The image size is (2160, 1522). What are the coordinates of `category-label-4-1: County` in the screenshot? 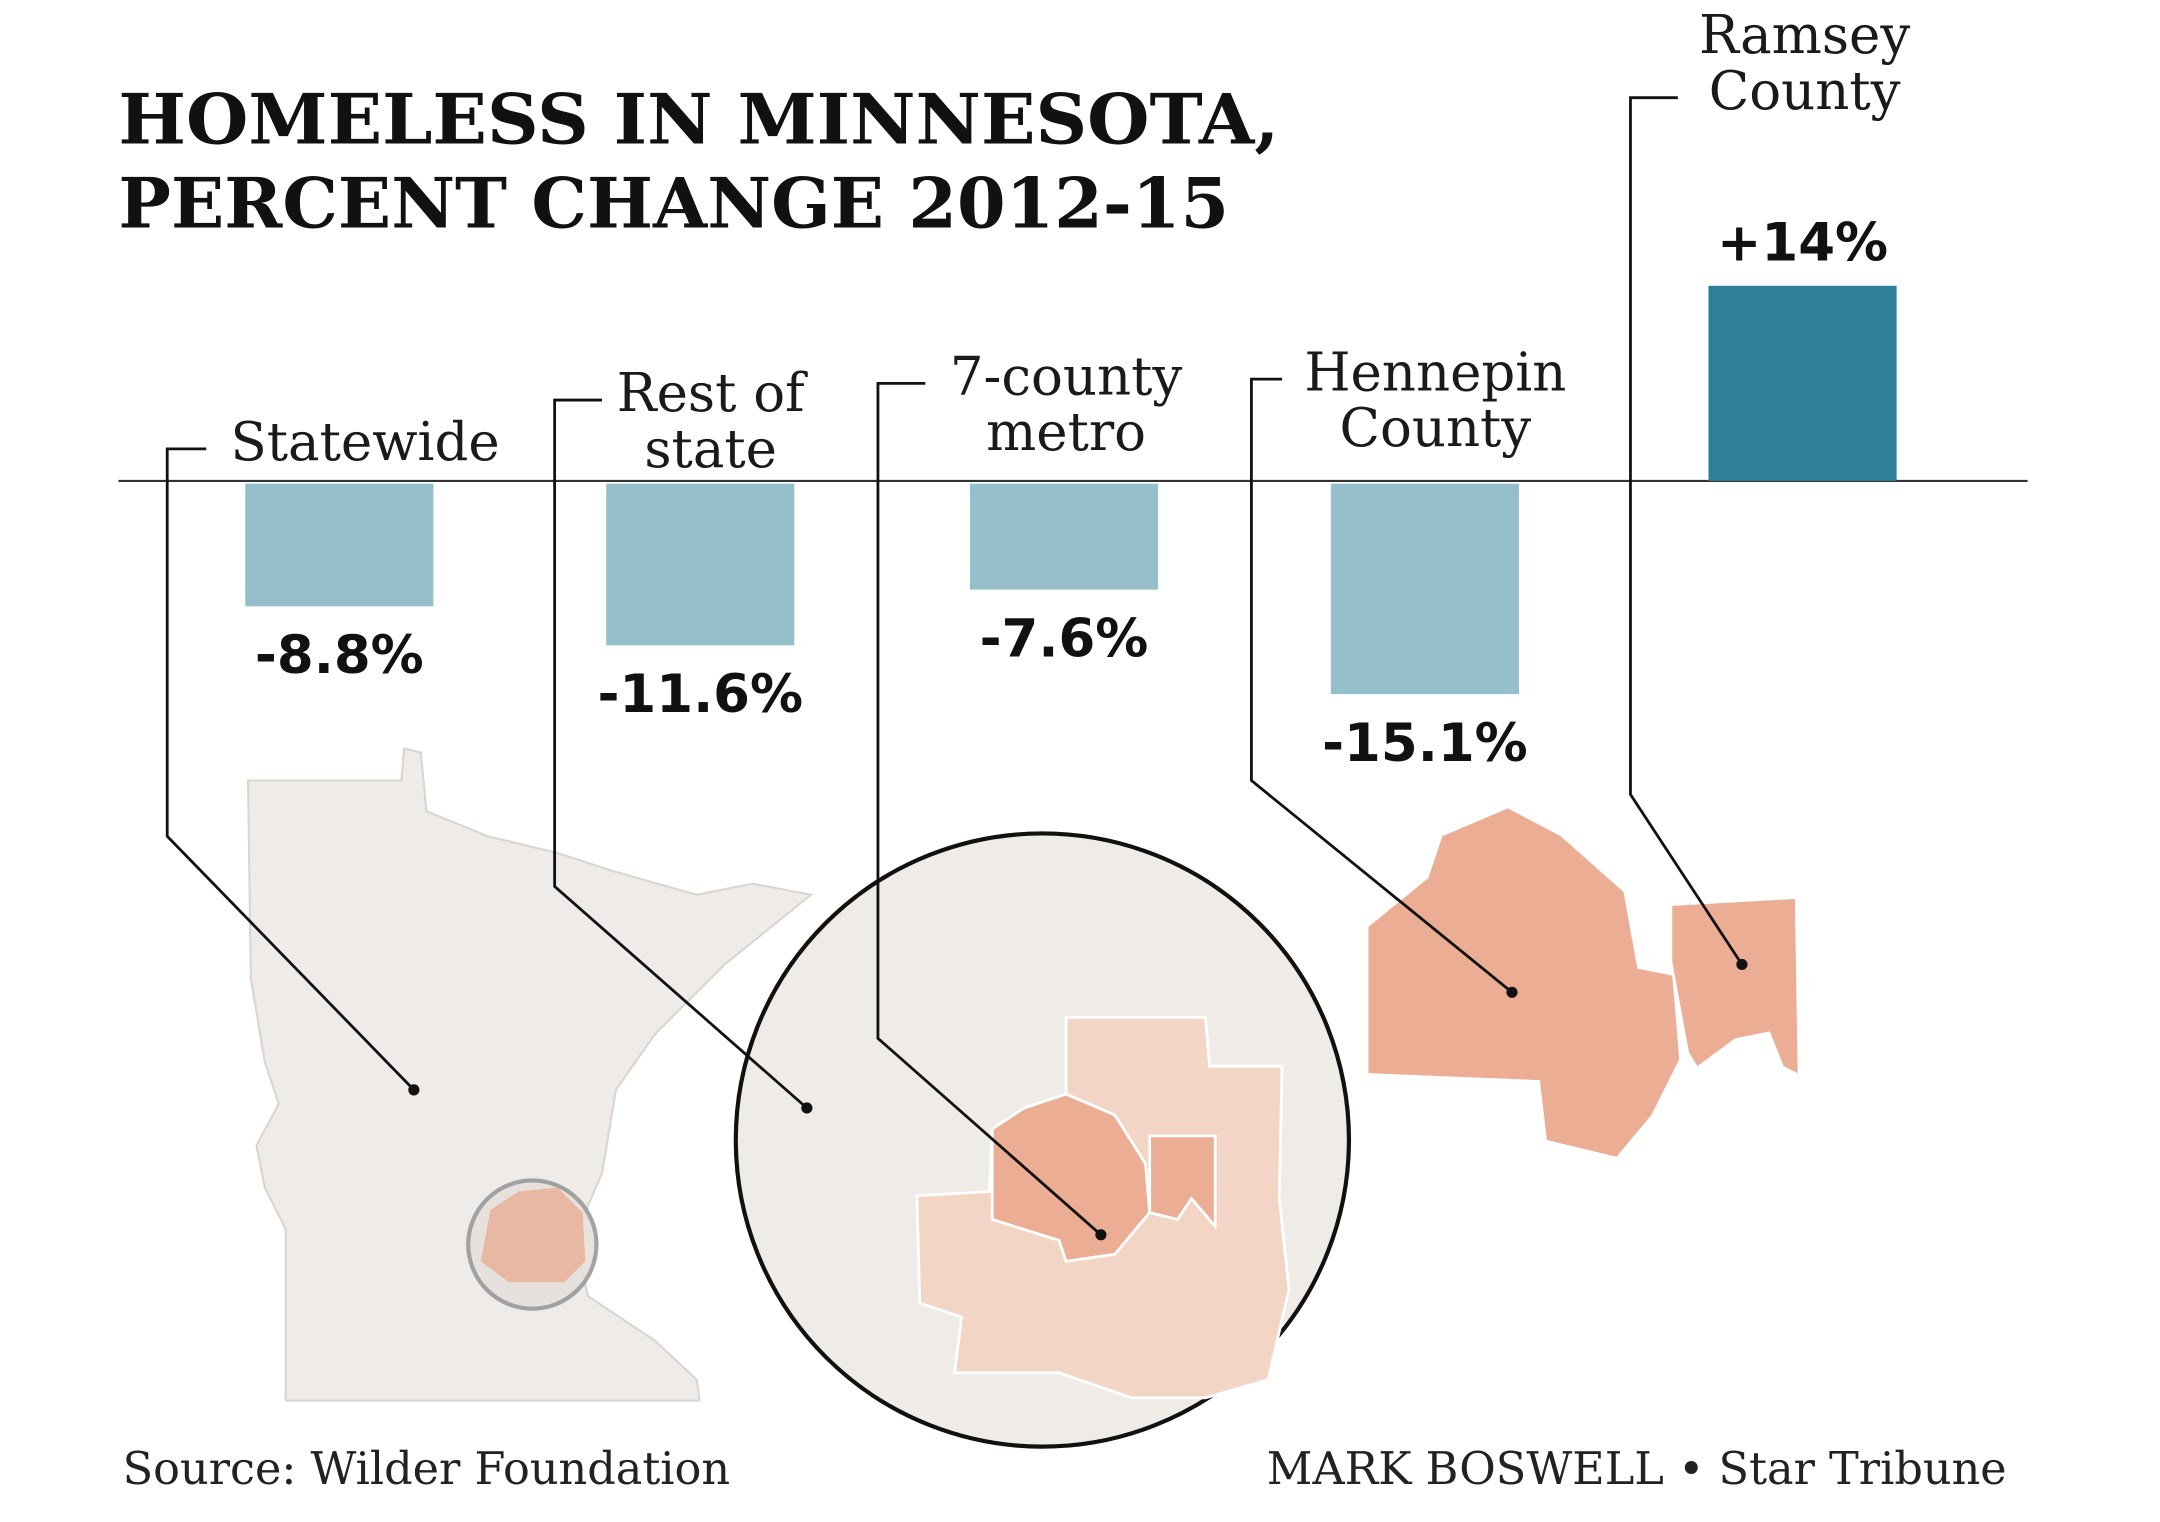 It's located at (1805, 91).